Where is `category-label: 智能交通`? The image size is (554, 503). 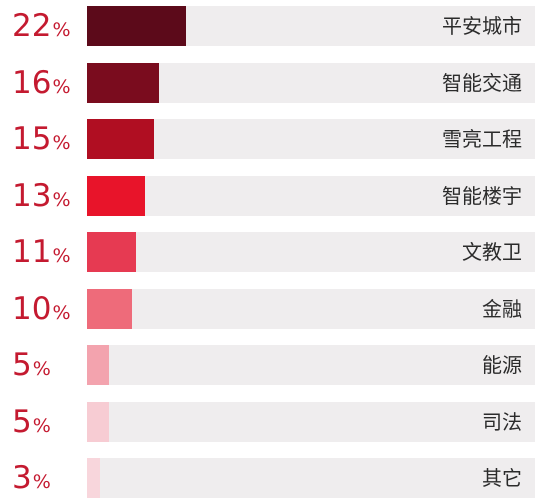 category-label: 智能交通 is located at coordinates (482, 82).